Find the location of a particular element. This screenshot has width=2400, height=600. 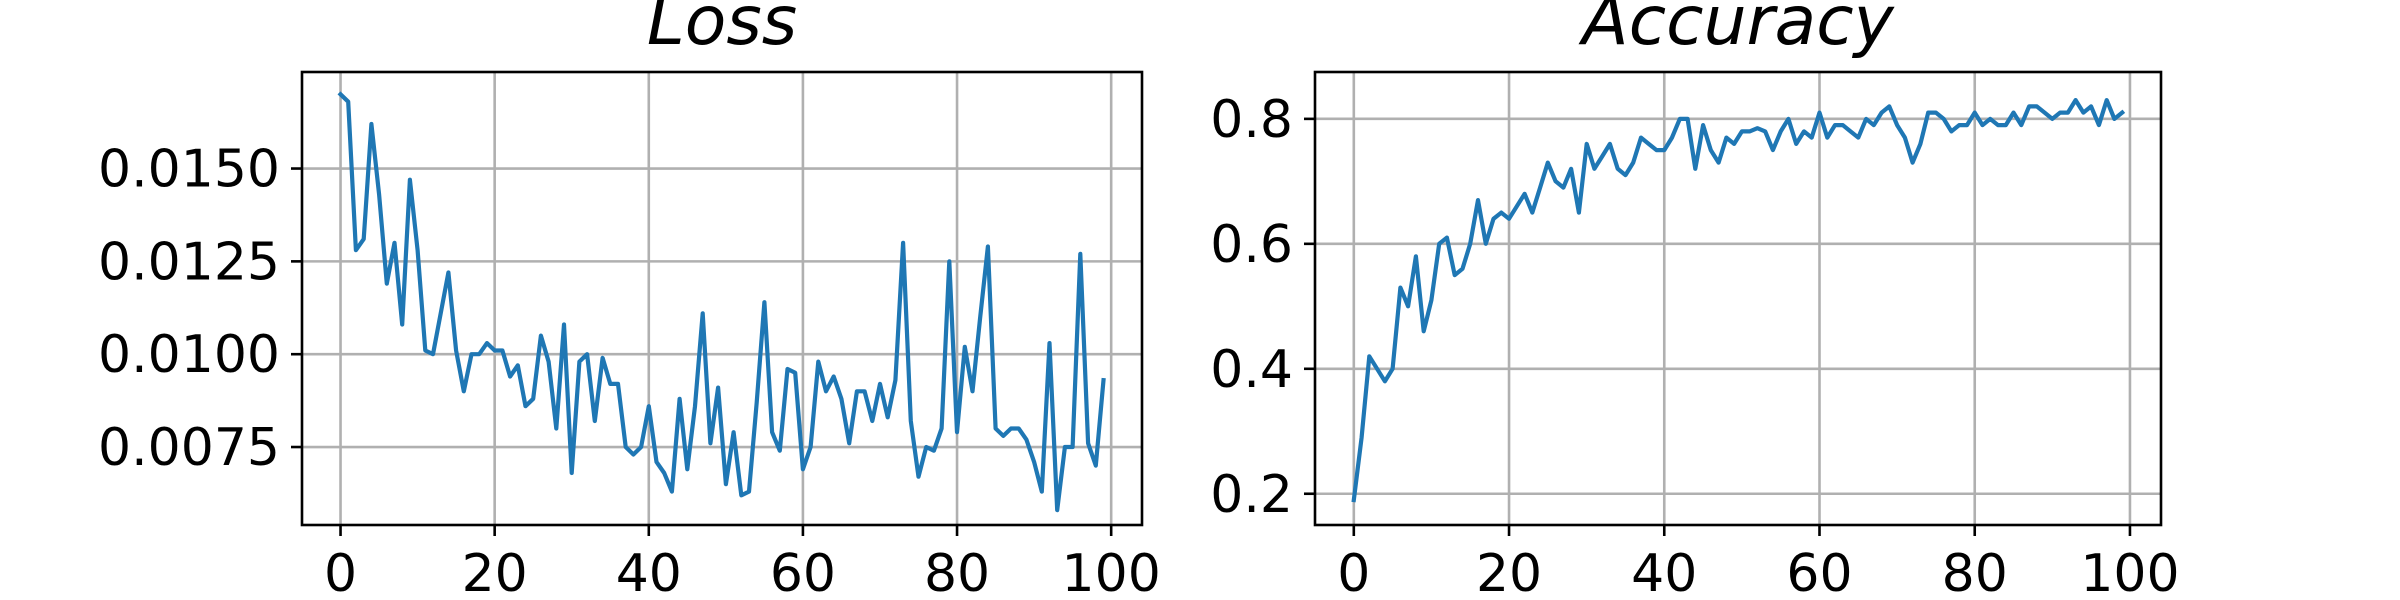

loss-ytick-label-0.0075: 0.0075 is located at coordinates (189, 448).